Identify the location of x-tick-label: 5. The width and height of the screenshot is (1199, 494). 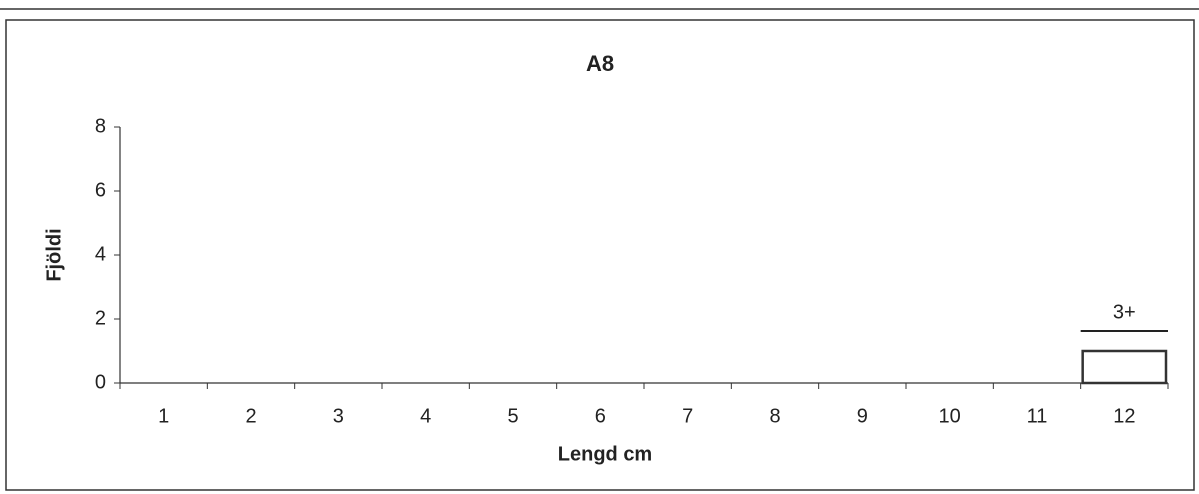
(512, 416).